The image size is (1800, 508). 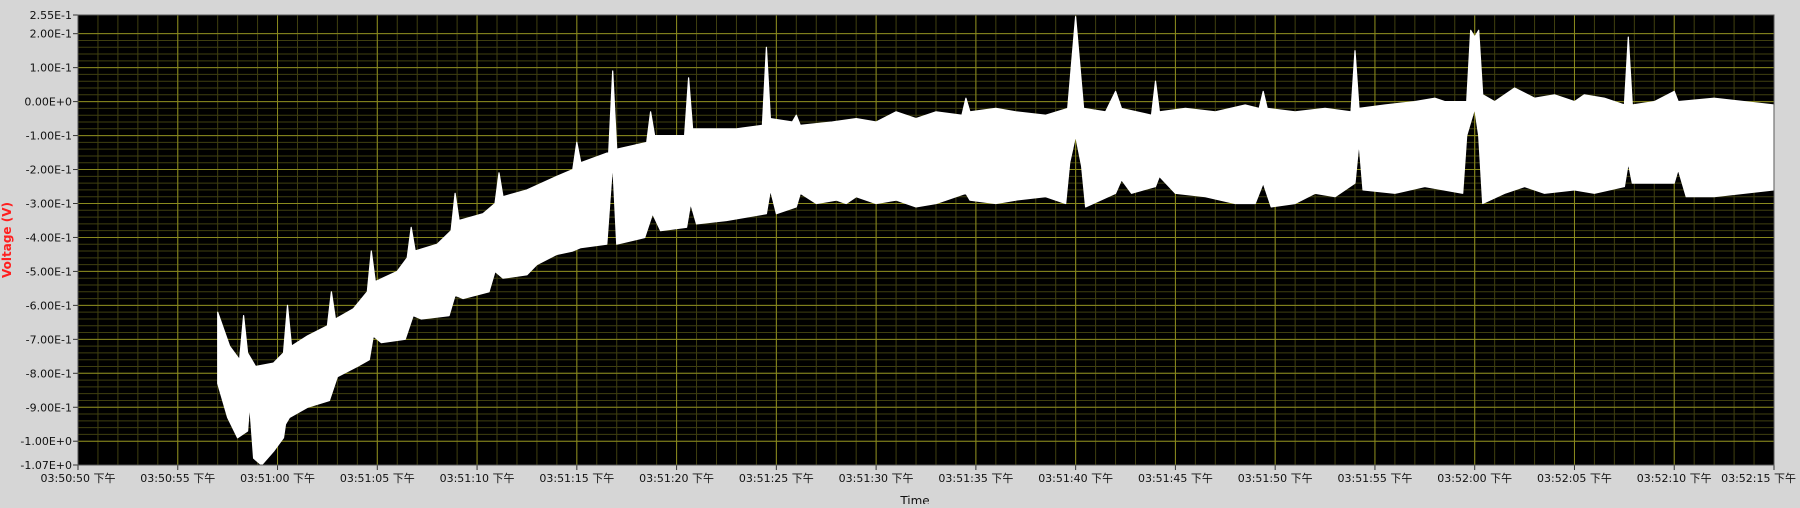 I want to click on y-tick-label: -3.00E-1, so click(x=49, y=203).